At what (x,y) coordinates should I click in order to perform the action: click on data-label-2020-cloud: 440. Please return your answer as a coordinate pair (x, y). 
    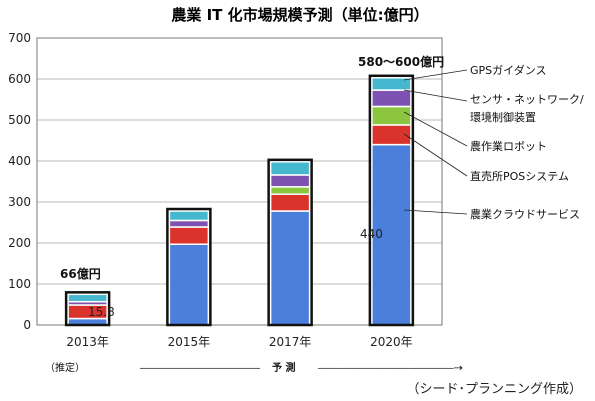
    Looking at the image, I should click on (371, 234).